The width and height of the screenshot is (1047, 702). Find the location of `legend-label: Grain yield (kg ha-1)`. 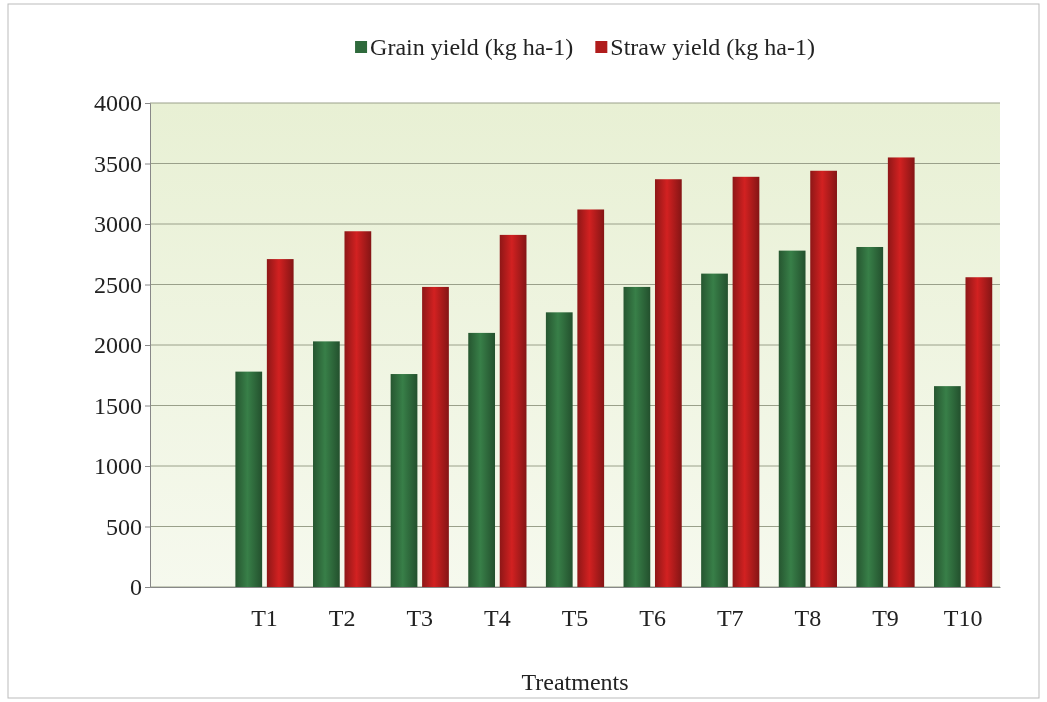

legend-label: Grain yield (kg ha-1) is located at coordinates (472, 47).